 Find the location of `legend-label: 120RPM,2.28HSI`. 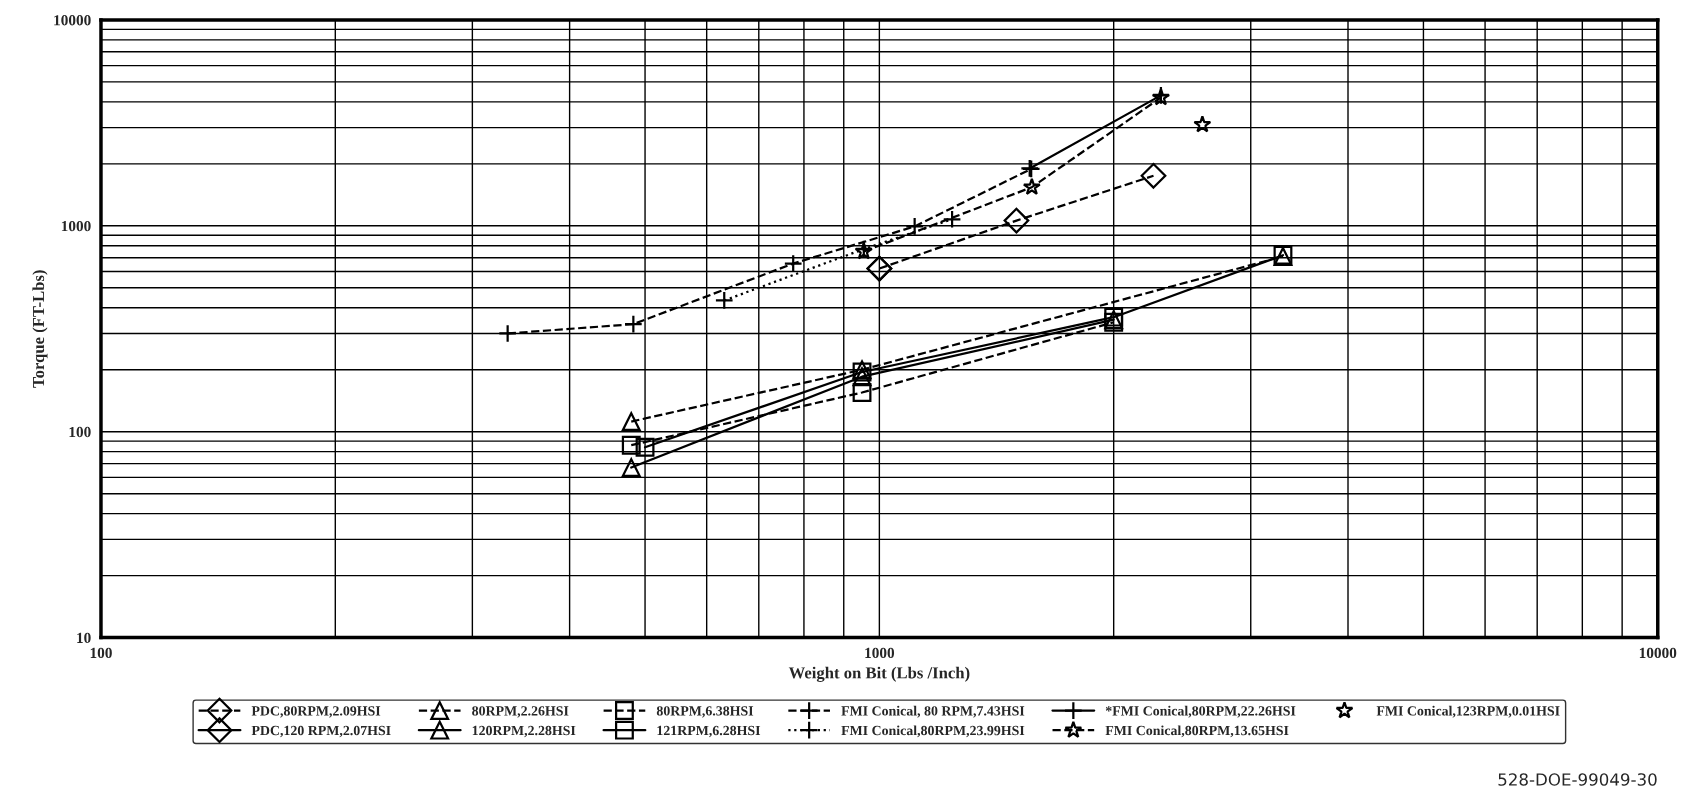

legend-label: 120RPM,2.28HSI is located at coordinates (524, 731).